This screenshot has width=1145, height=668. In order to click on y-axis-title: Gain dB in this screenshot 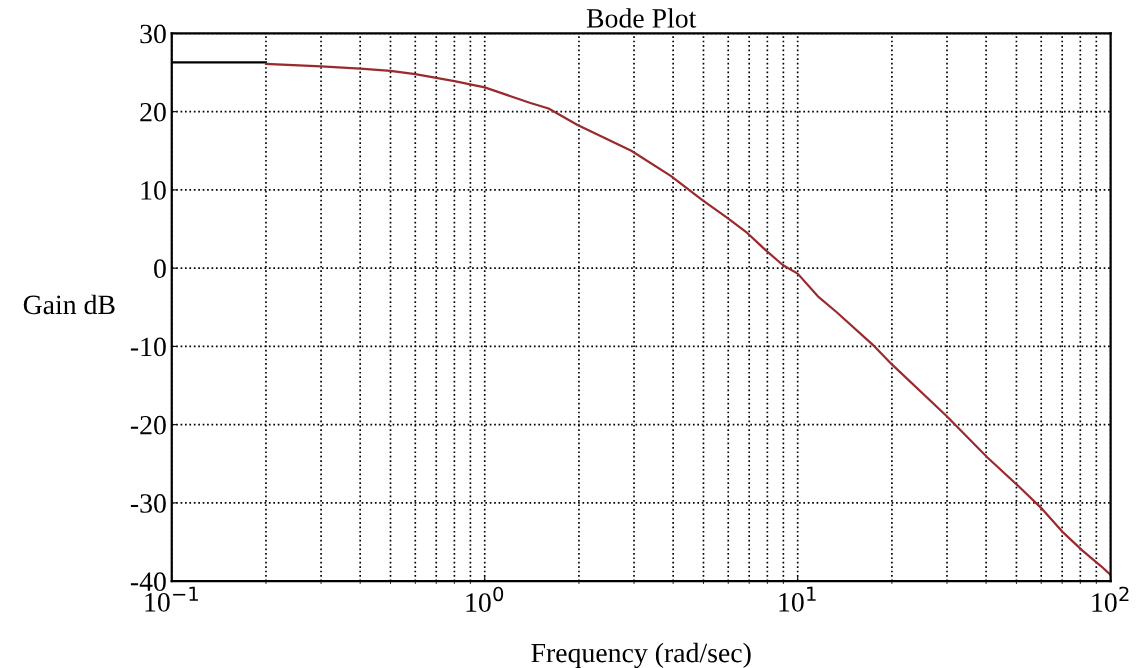, I will do `click(69, 304)`.